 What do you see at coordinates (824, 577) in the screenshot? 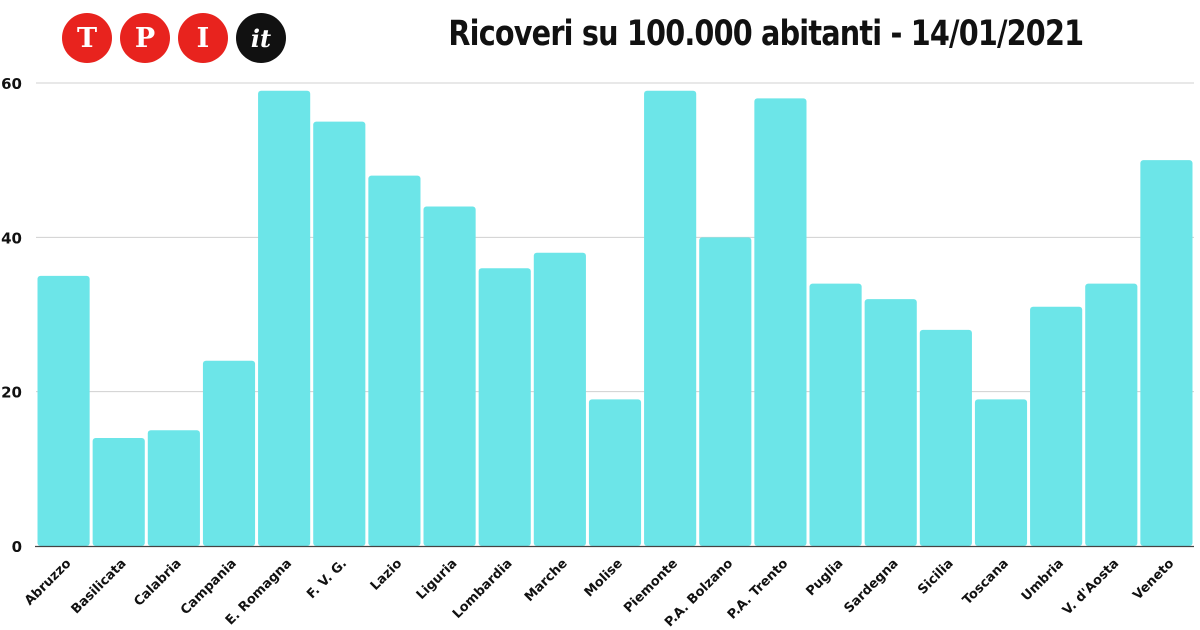
I see `x-tick-label: Puglia` at bounding box center [824, 577].